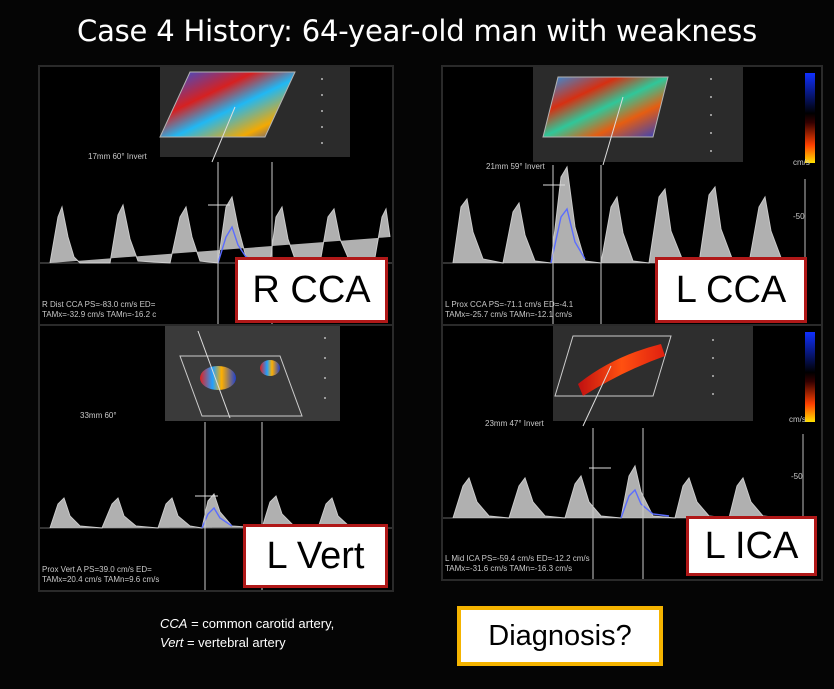 The height and width of the screenshot is (689, 834). I want to click on measurement-line-2: TAMx=20.4 cm/s TAMn=9.6 cm/s, so click(100, 579).